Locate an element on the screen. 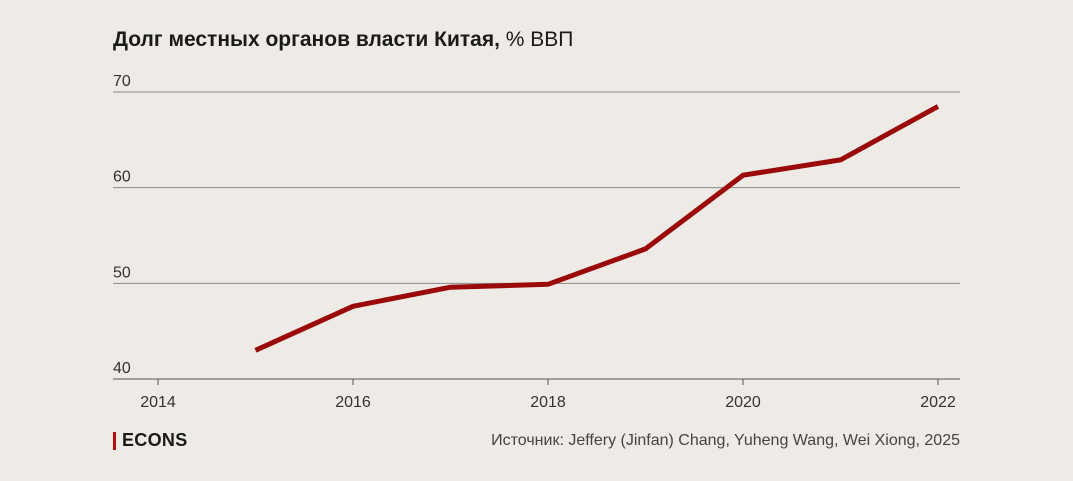 This screenshot has width=1073, height=481. x-tick-label-2018: 2018 is located at coordinates (548, 402).